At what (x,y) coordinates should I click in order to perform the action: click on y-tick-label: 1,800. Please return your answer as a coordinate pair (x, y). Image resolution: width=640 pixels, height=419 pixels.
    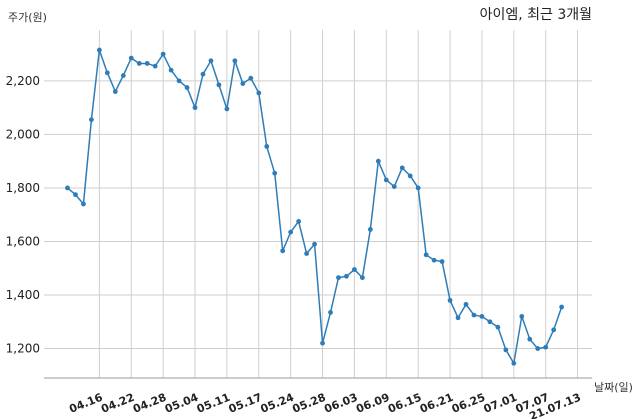
    Looking at the image, I should click on (23, 188).